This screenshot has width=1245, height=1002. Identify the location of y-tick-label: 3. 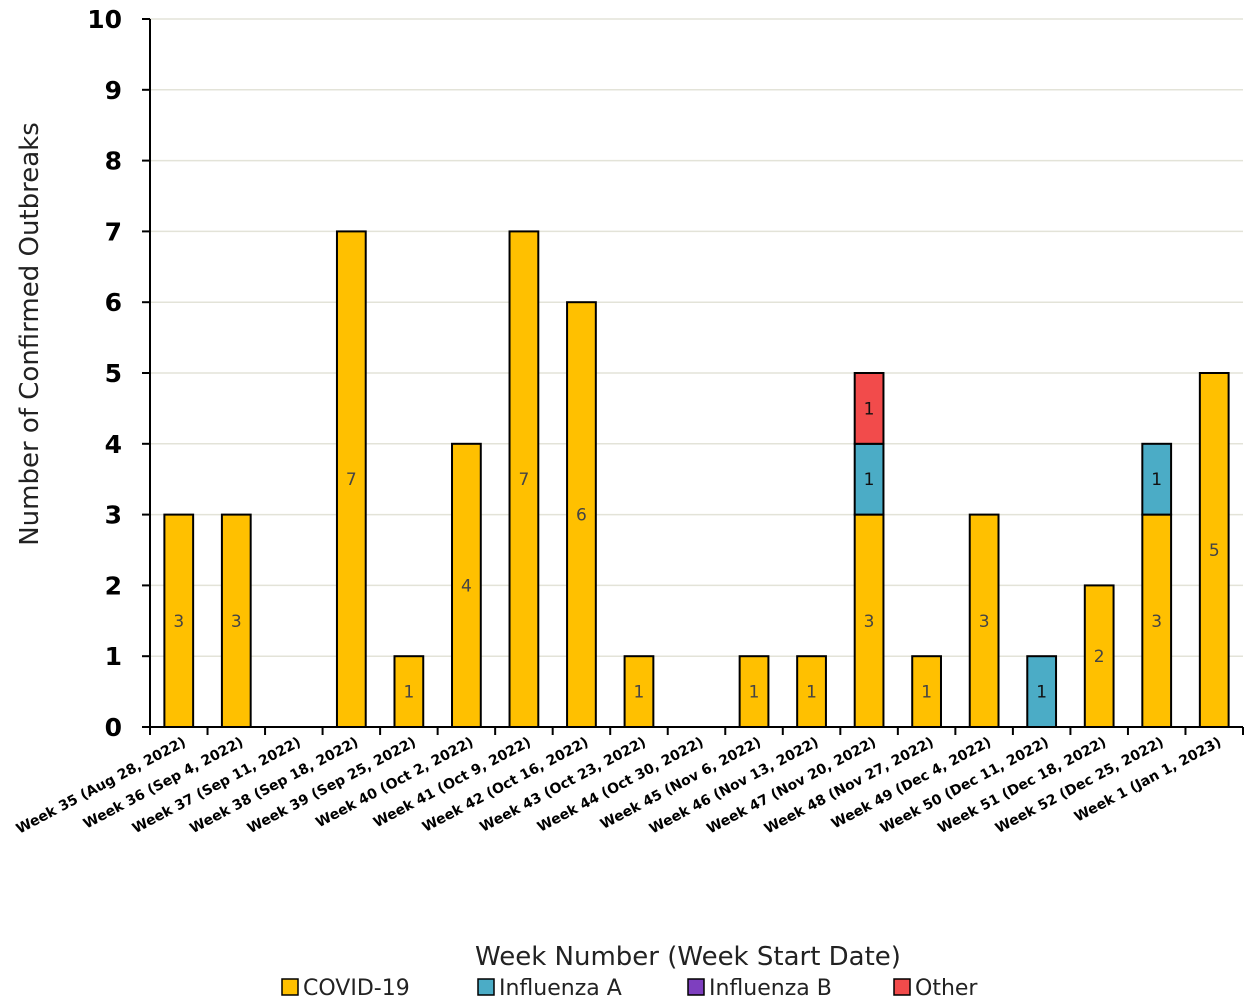
(113, 515).